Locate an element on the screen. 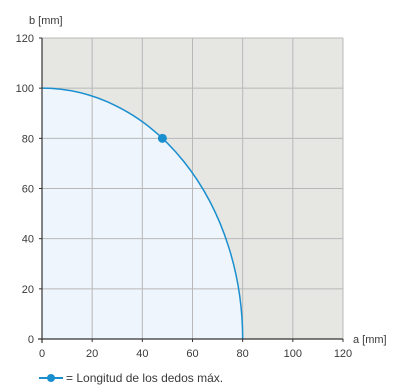 The image size is (393, 389). x-tick-label: 120 is located at coordinates (343, 354).